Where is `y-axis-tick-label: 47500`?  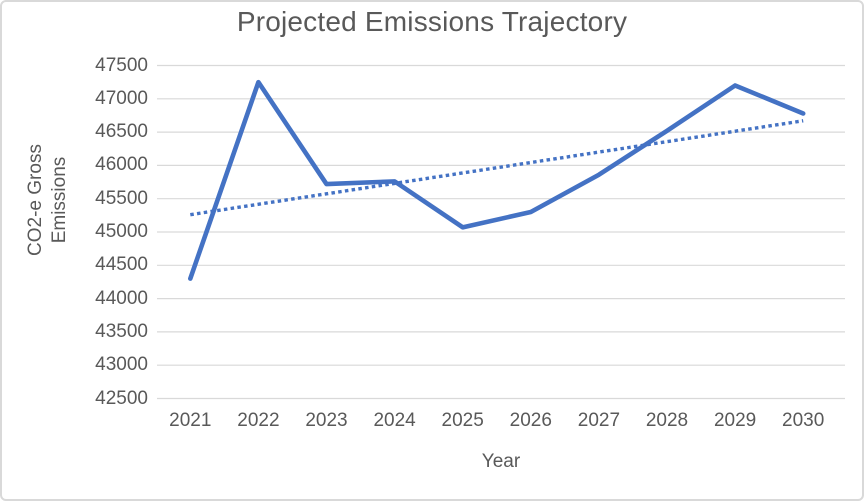
y-axis-tick-label: 47500 is located at coordinates (121, 65).